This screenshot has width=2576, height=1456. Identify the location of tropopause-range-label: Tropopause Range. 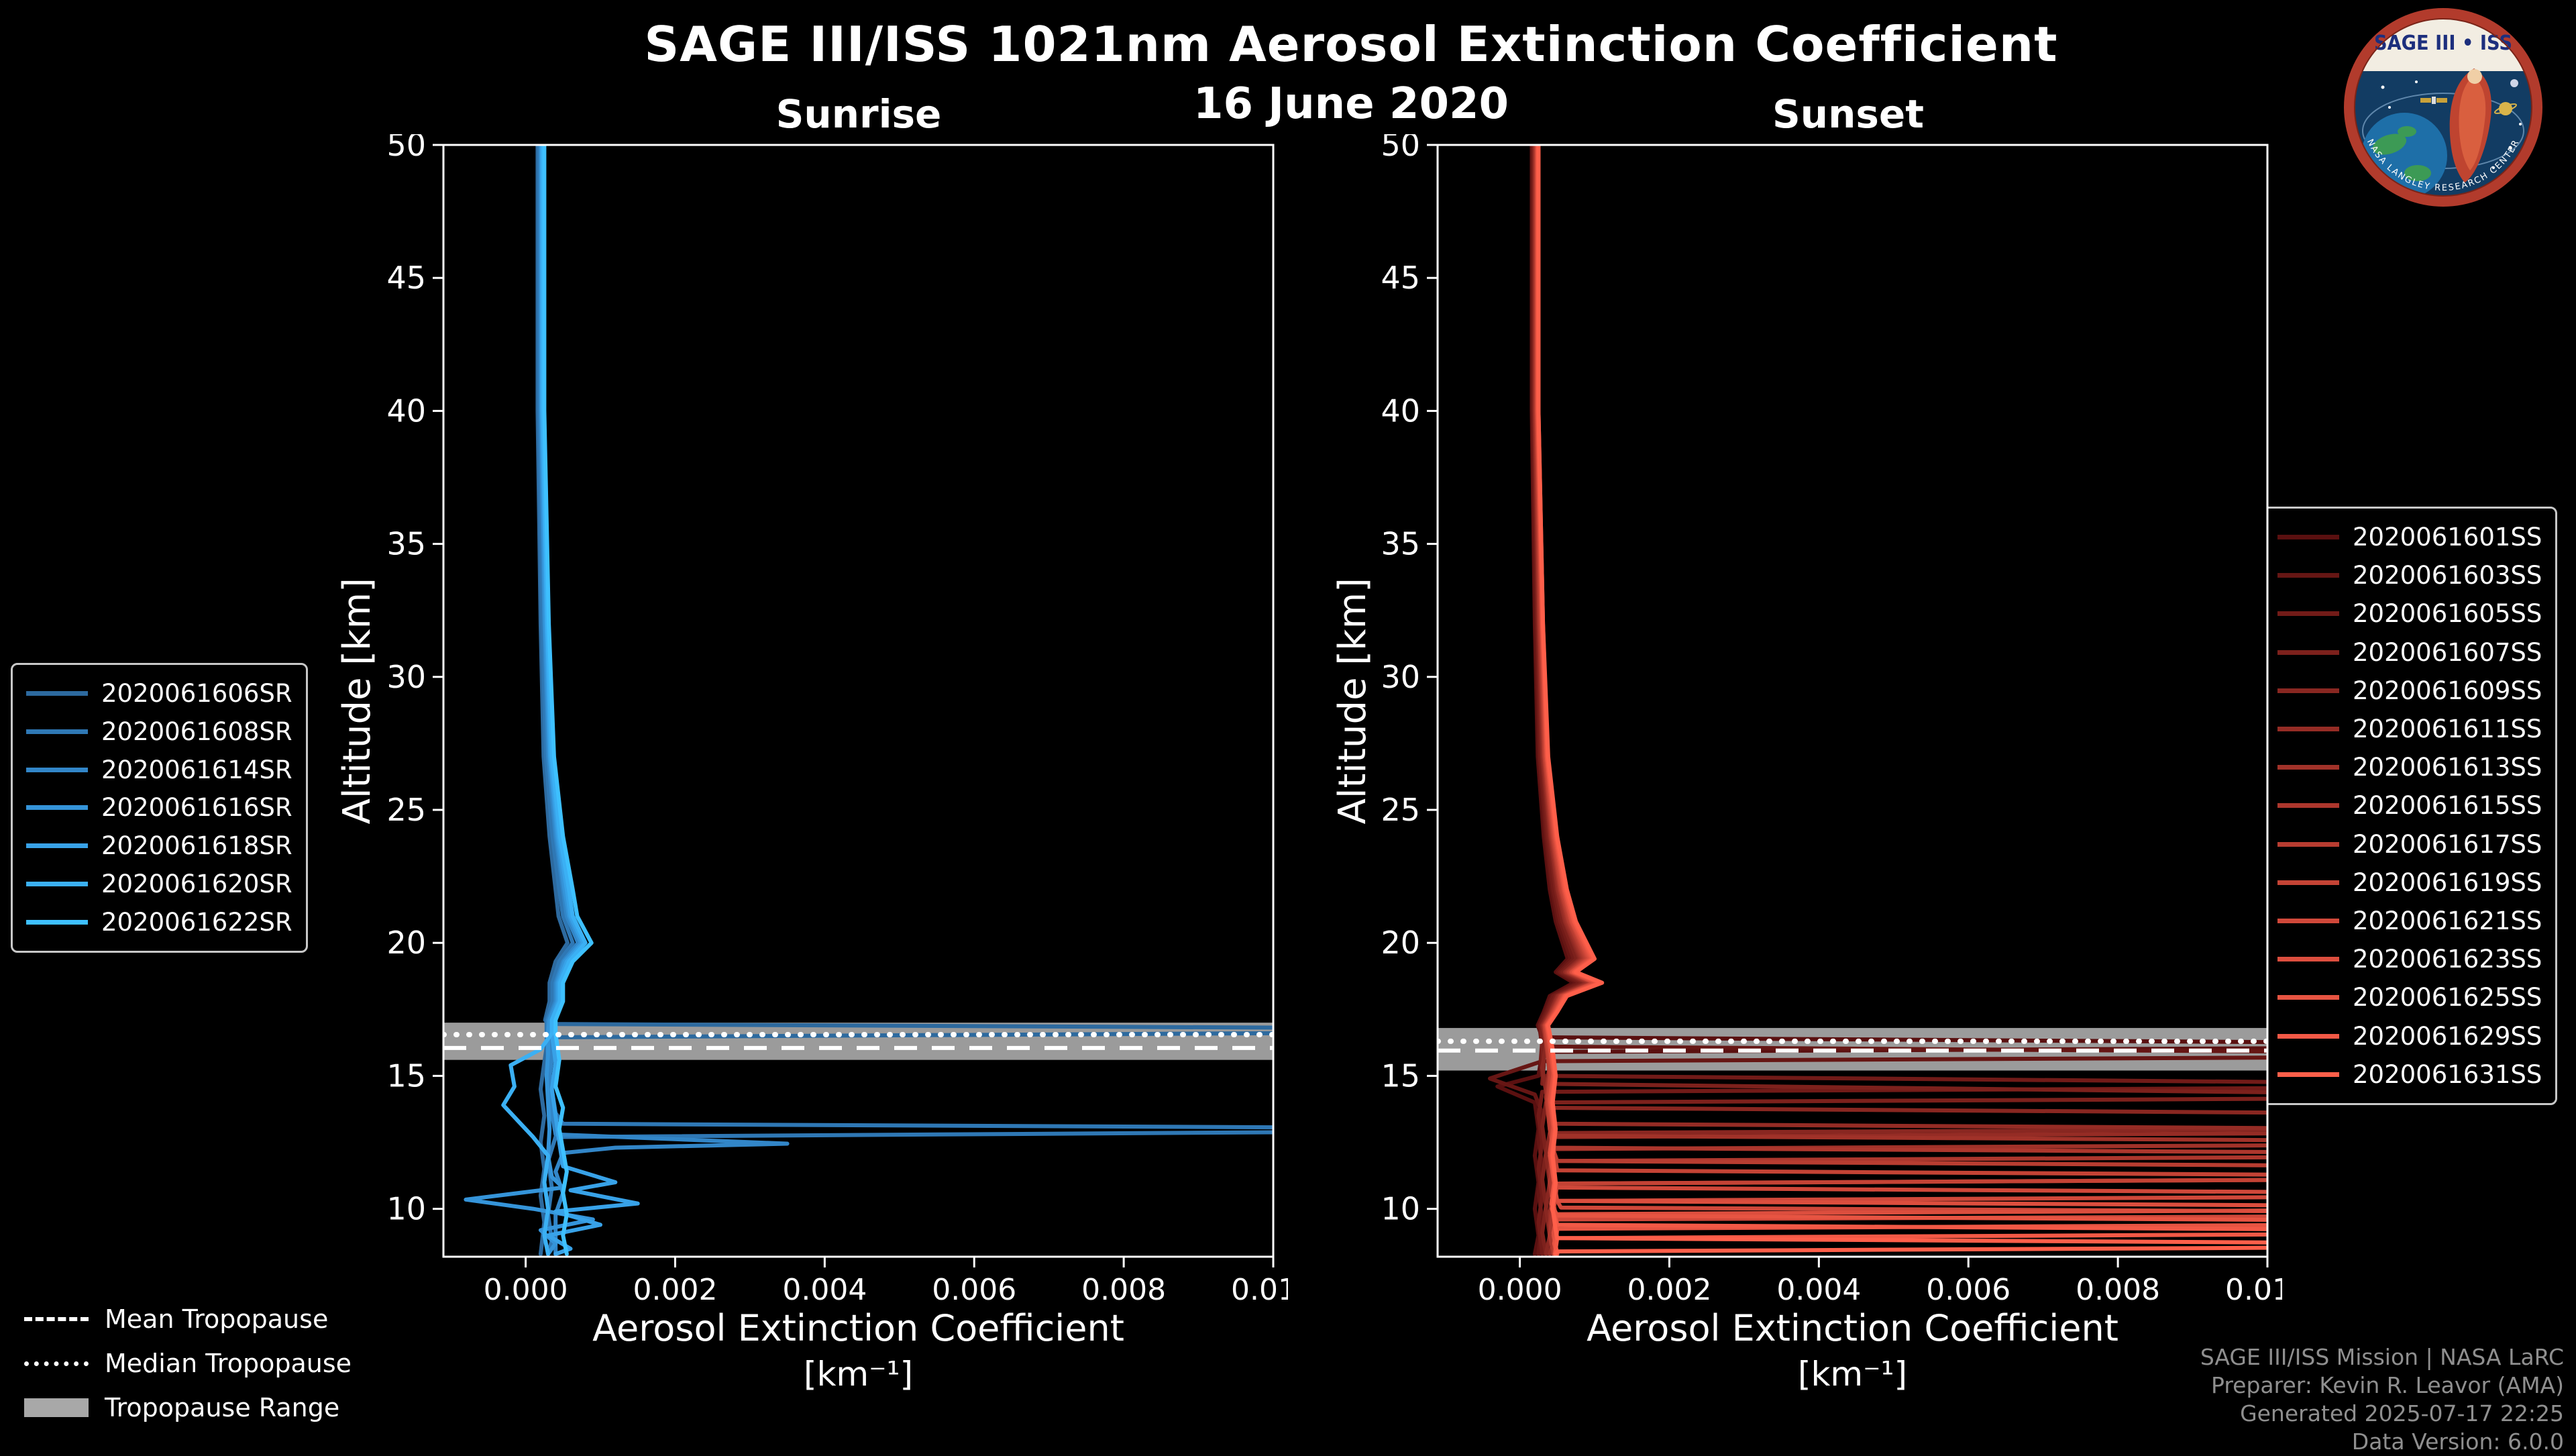
(222, 1408).